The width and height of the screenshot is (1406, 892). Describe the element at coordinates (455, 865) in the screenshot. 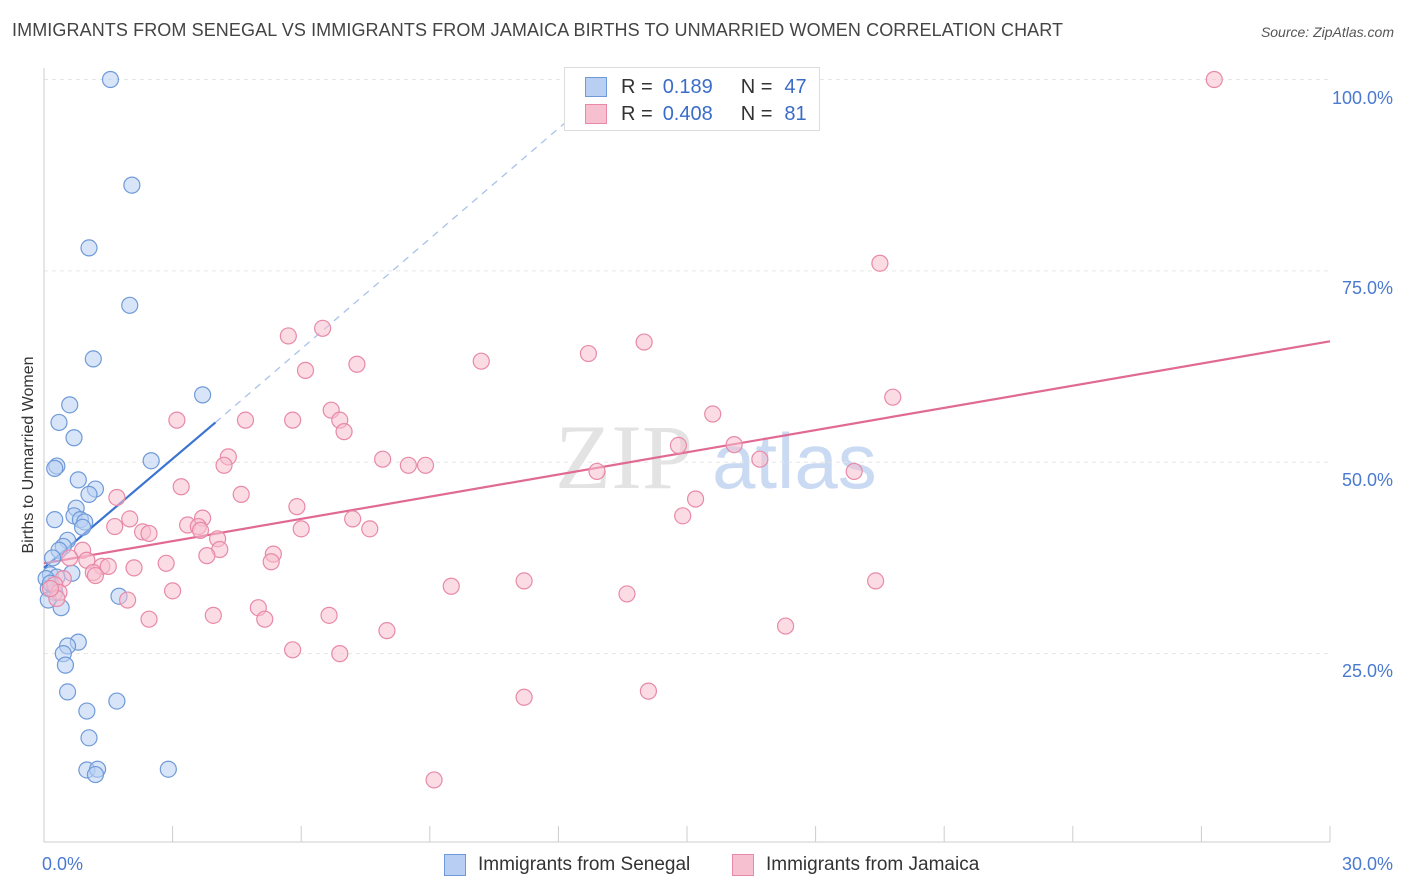

I see `bottom-senegal-swatch` at that location.